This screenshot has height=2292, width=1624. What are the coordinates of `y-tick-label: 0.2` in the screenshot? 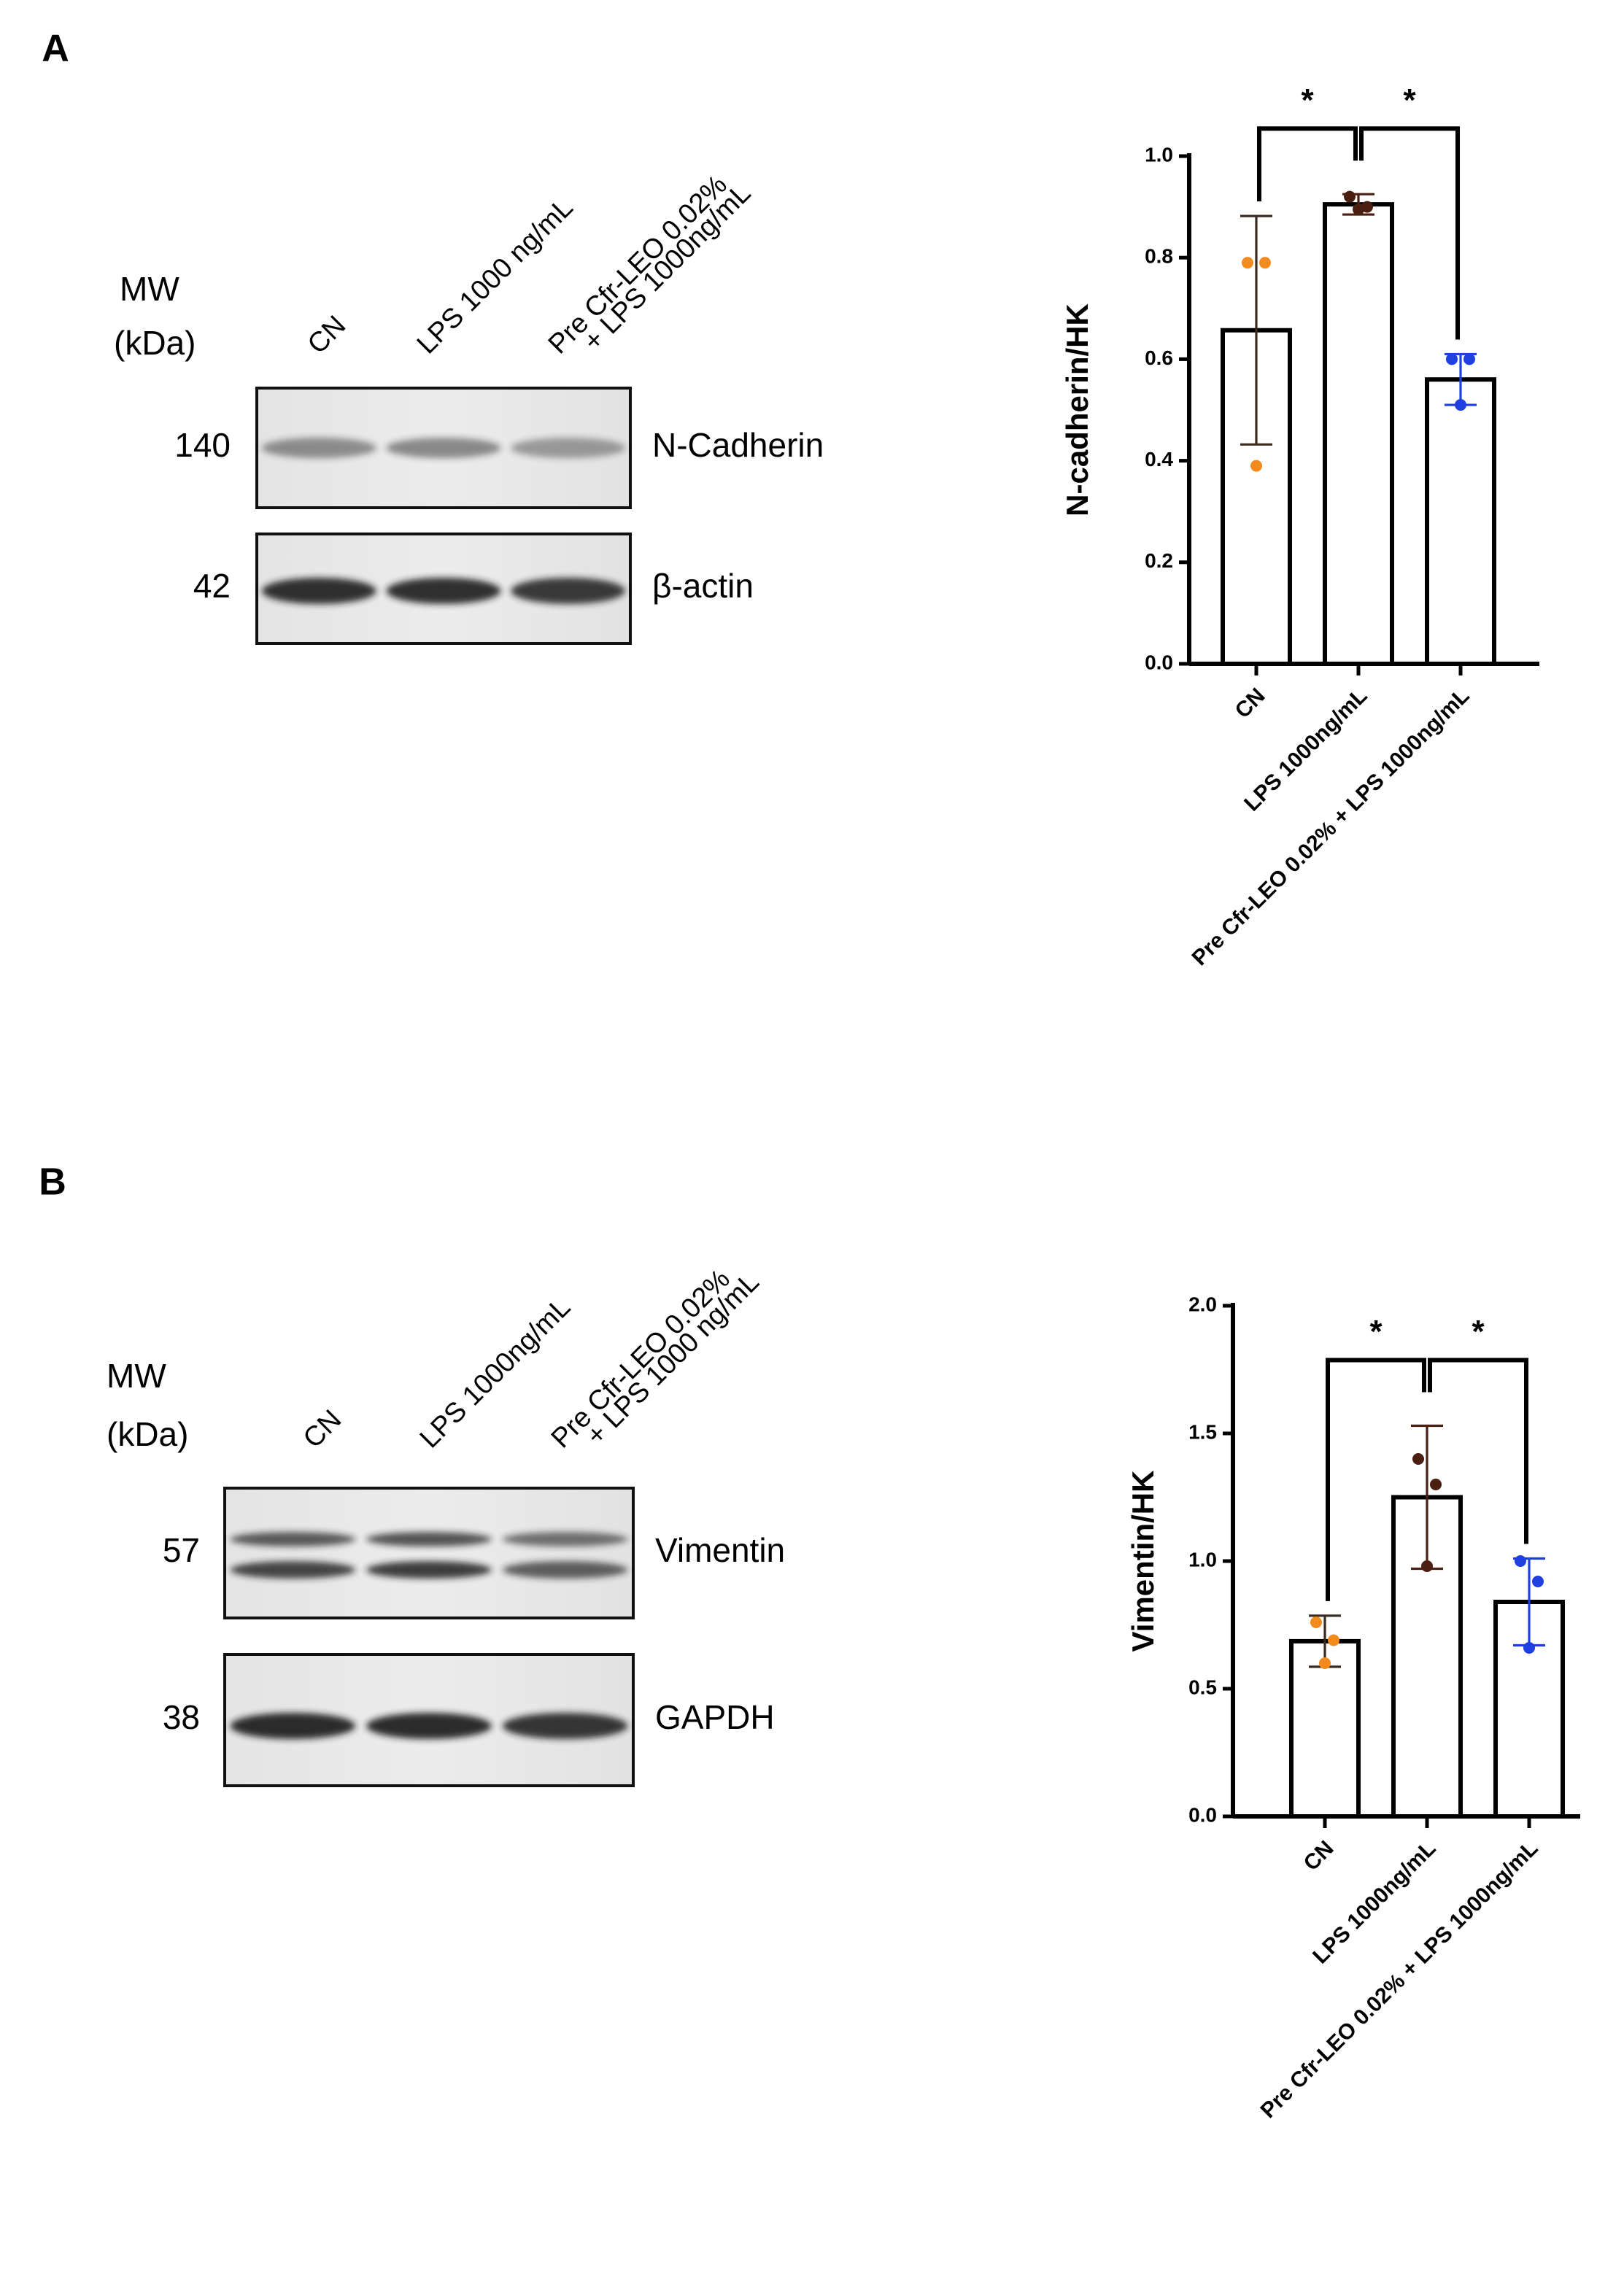 It's located at (1159, 560).